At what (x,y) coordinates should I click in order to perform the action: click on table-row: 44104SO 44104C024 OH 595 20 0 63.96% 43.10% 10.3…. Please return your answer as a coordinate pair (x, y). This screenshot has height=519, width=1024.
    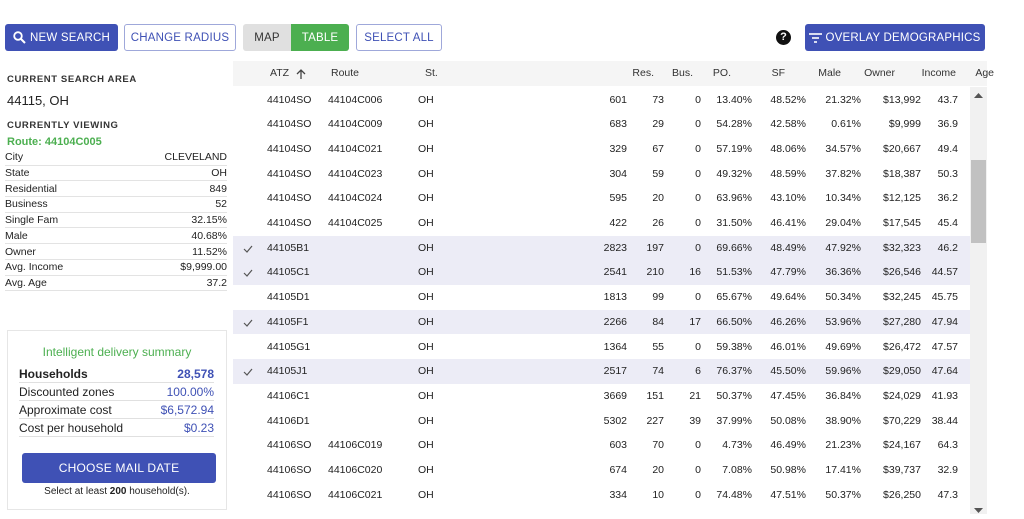
    Looking at the image, I should click on (601, 198).